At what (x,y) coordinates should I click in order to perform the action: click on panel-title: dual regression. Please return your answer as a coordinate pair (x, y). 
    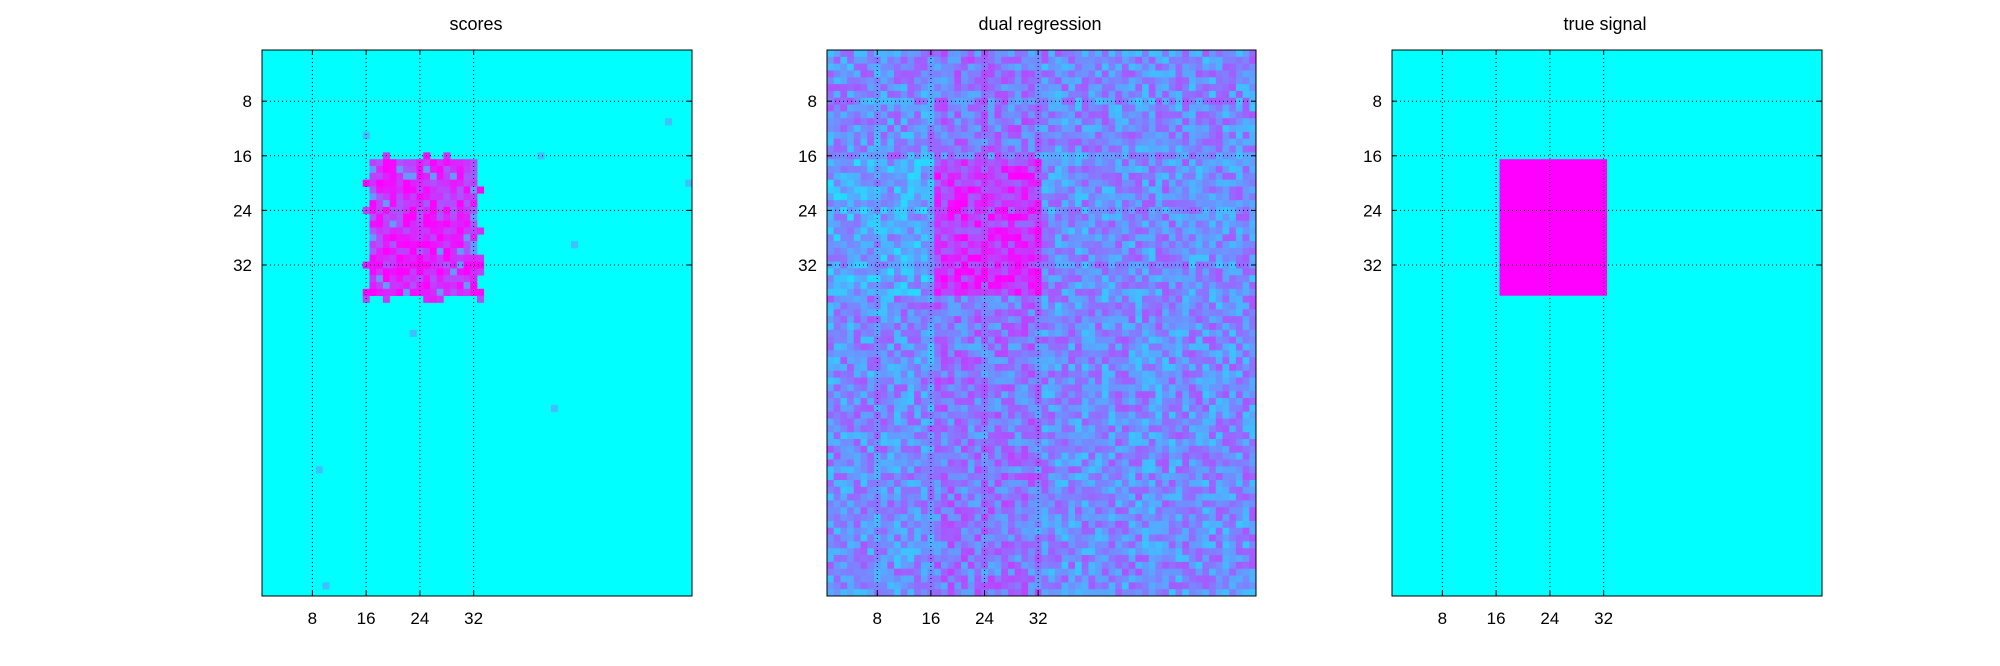
    Looking at the image, I should click on (1039, 24).